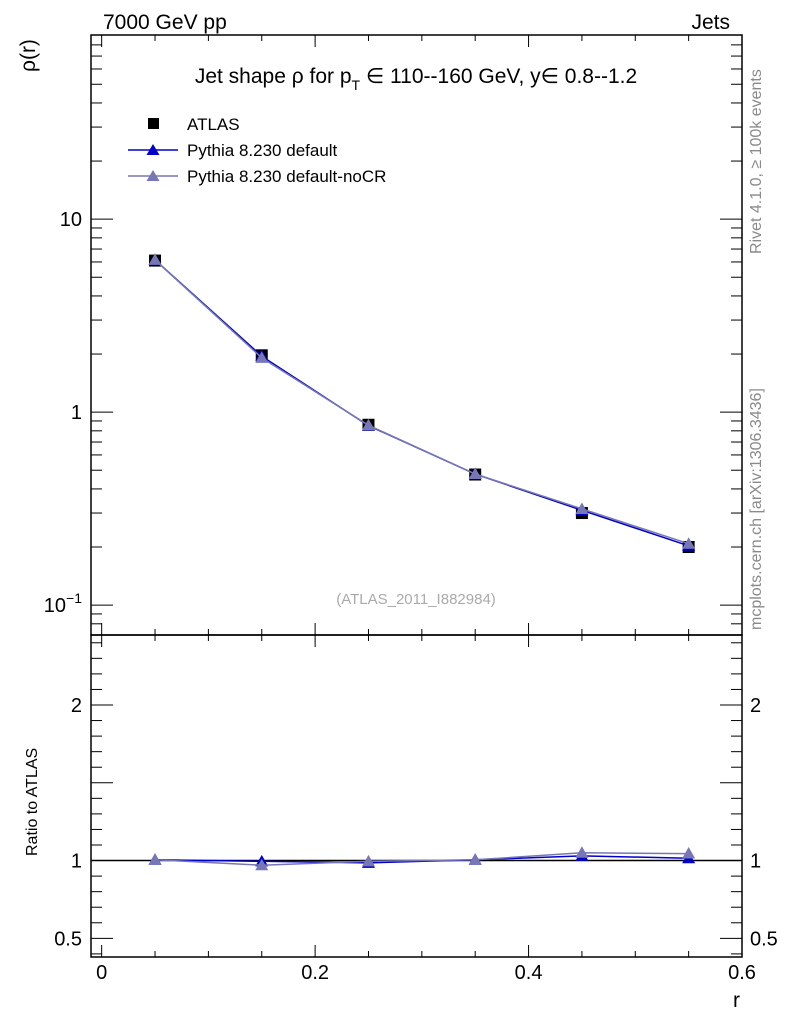  Describe the element at coordinates (76, 706) in the screenshot. I see `ratio-y-tick-label: 2` at that location.